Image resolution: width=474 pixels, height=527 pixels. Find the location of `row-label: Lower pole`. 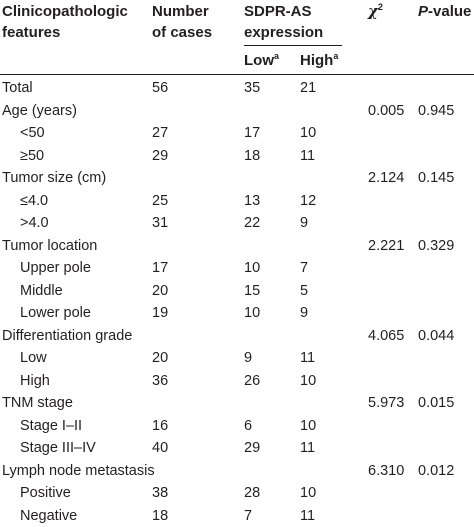

row-label: Lower pole is located at coordinates (55, 313).